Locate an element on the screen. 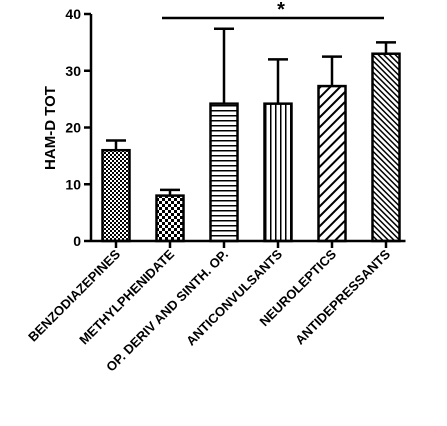 The height and width of the screenshot is (426, 447). y-tick-label: 10 is located at coordinates (73, 184).